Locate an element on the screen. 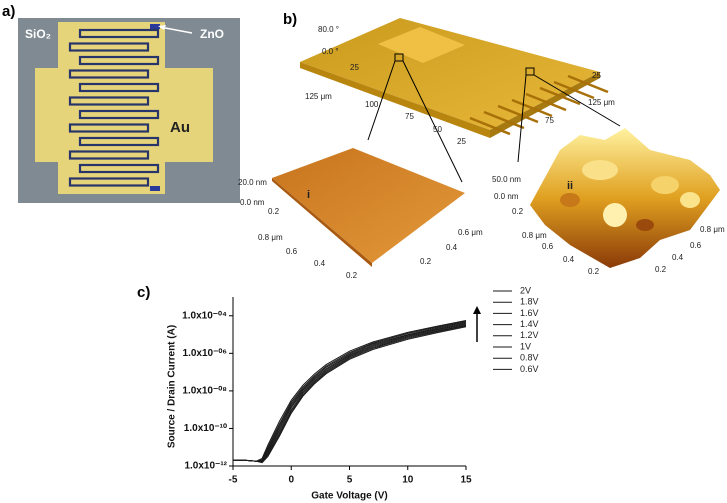 This screenshot has height=503, width=727. axis-label: 20.0 nm is located at coordinates (252, 182).